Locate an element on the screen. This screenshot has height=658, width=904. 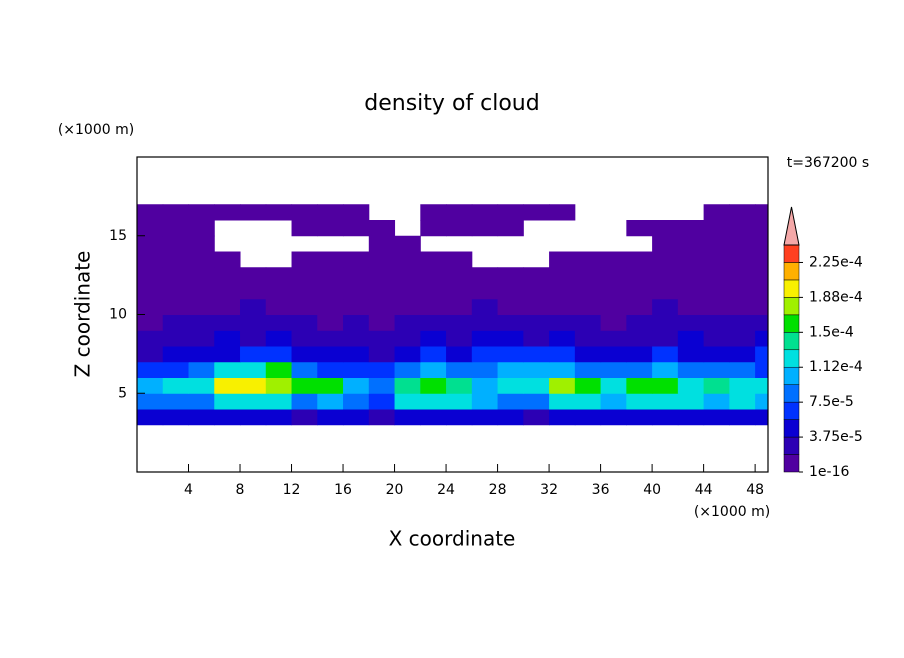
colorbar-extension is located at coordinates (791, 226).